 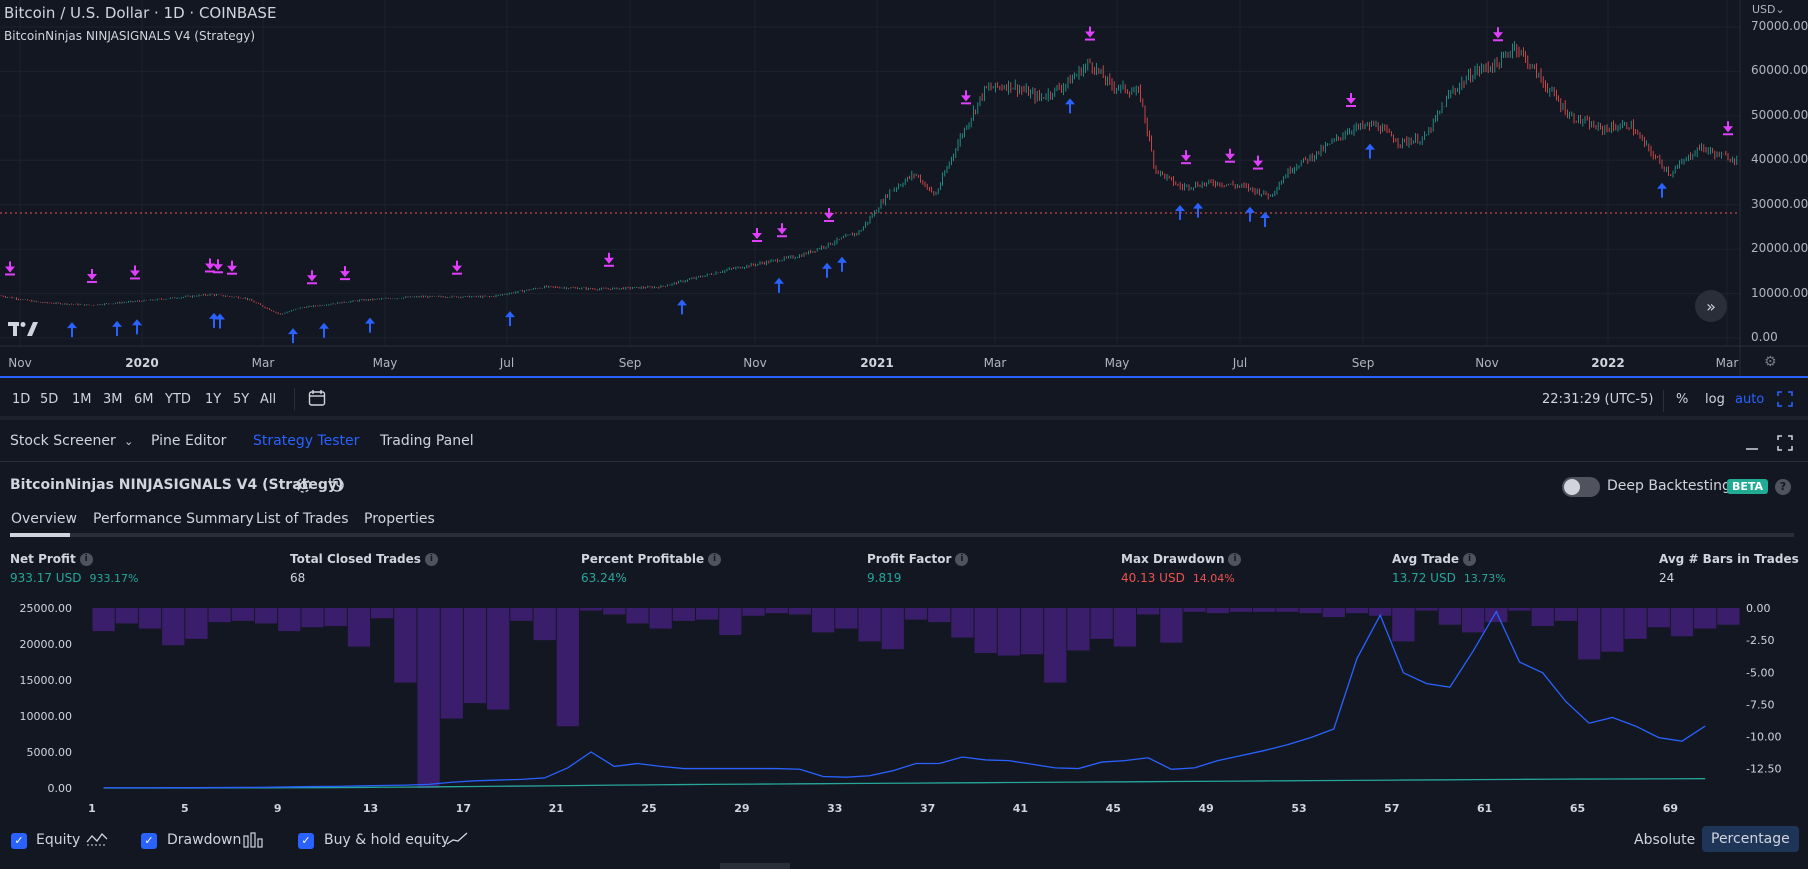 I want to click on price-axis-label: 60000.00, so click(x=1779, y=70).